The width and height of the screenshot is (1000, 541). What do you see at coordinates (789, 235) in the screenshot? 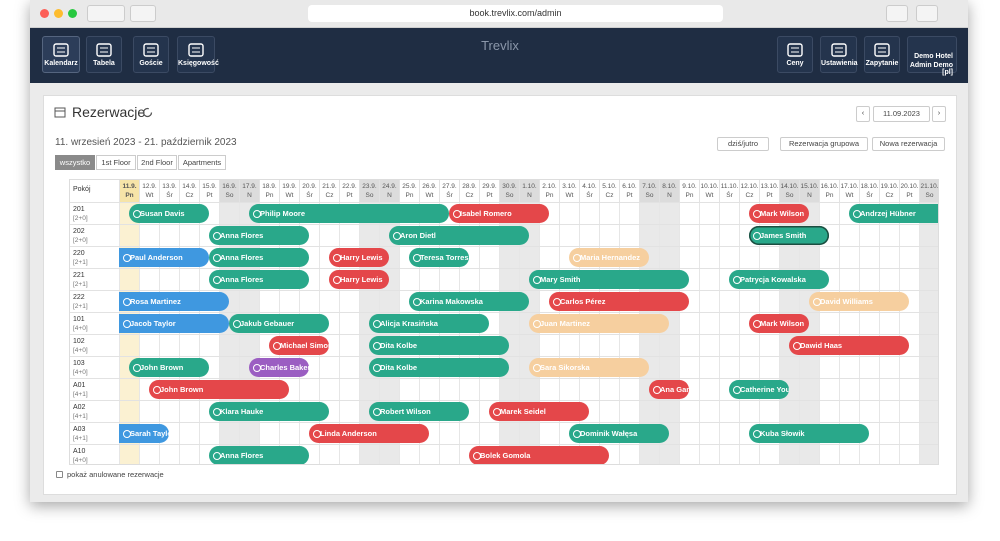
I see `booking: James Smith` at bounding box center [789, 235].